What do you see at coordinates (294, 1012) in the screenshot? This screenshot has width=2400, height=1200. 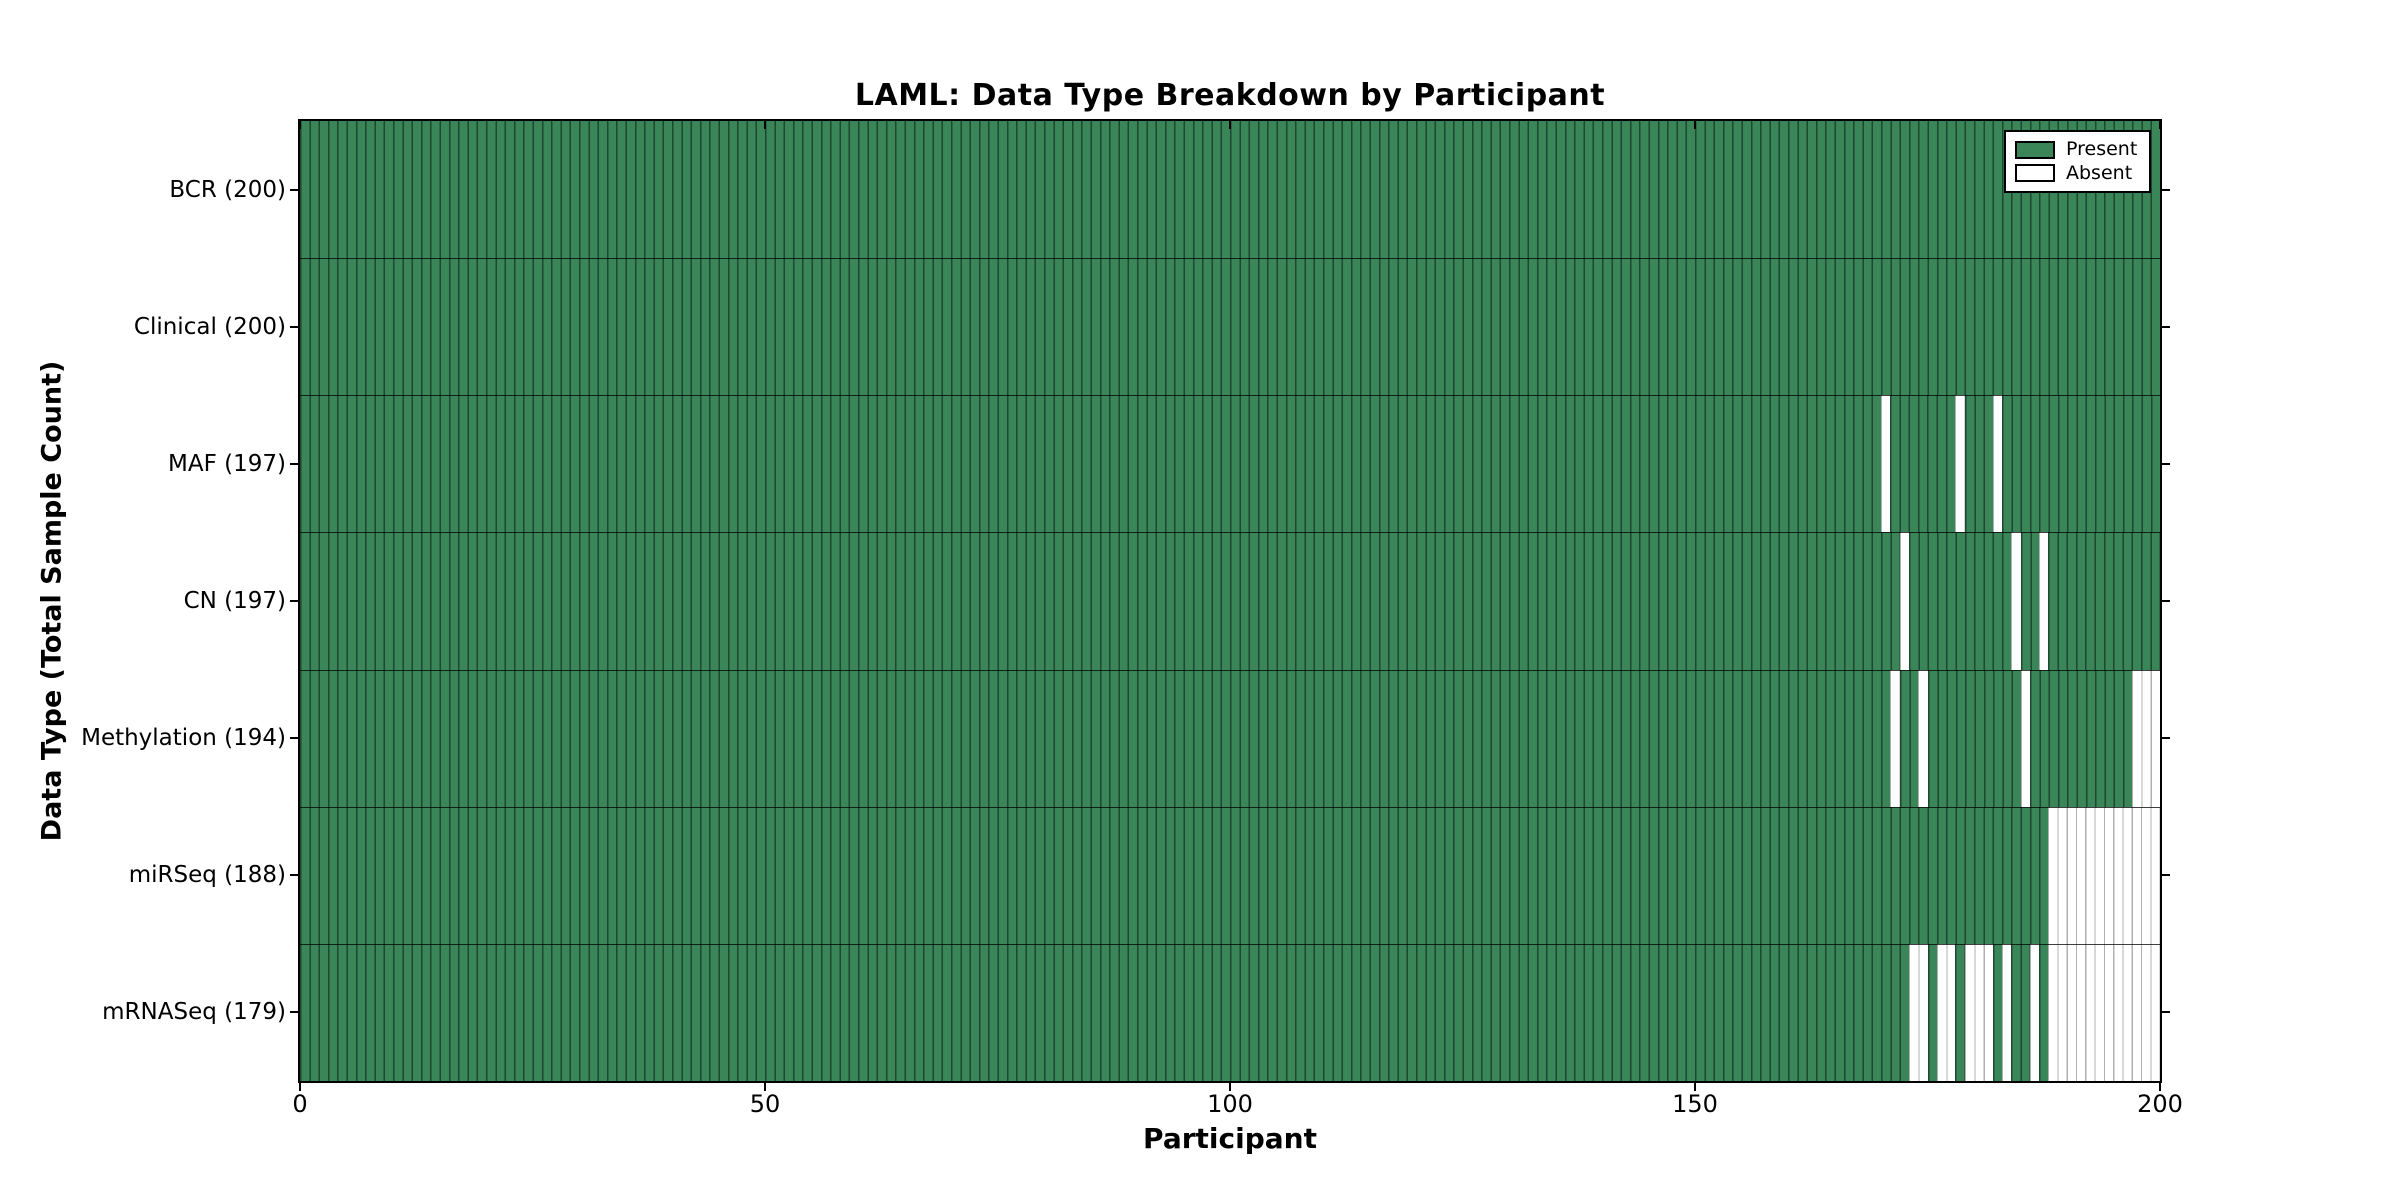 I see `y-left-tick-mRNASeq` at bounding box center [294, 1012].